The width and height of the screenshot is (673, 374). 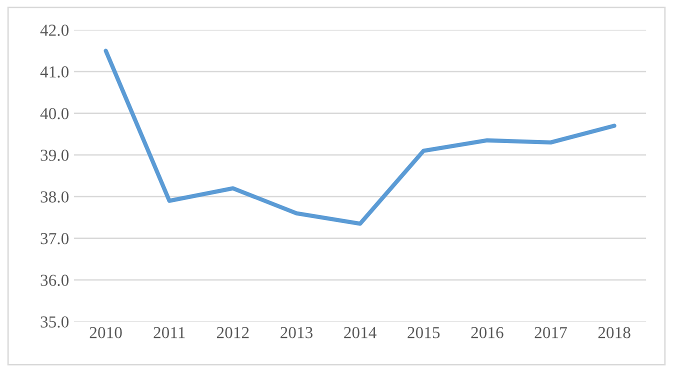 What do you see at coordinates (54, 322) in the screenshot?
I see `y-tick-label: 35.0` at bounding box center [54, 322].